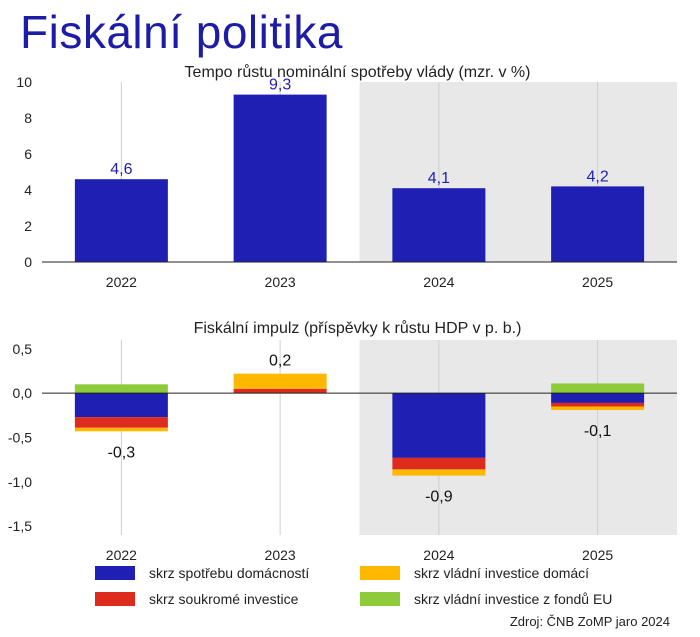  Describe the element at coordinates (28, 226) in the screenshot. I see `y-tick-label: 2` at that location.